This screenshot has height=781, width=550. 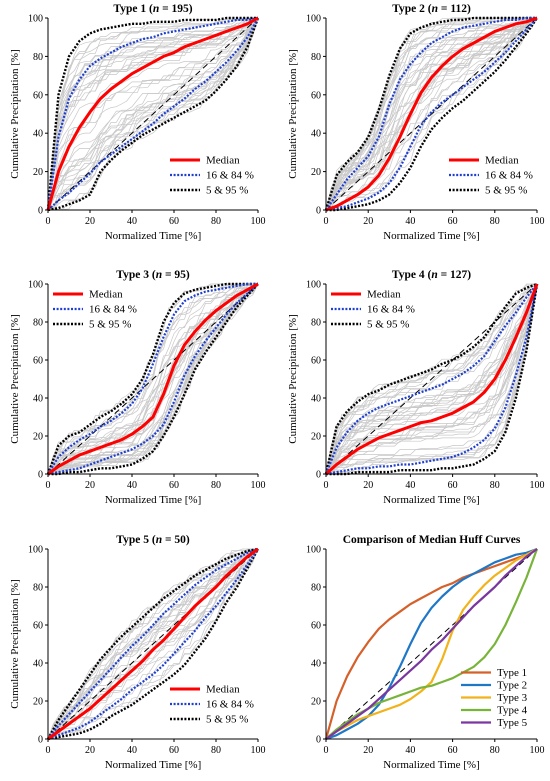 What do you see at coordinates (512, 698) in the screenshot?
I see `legend-label: Type 3` at bounding box center [512, 698].